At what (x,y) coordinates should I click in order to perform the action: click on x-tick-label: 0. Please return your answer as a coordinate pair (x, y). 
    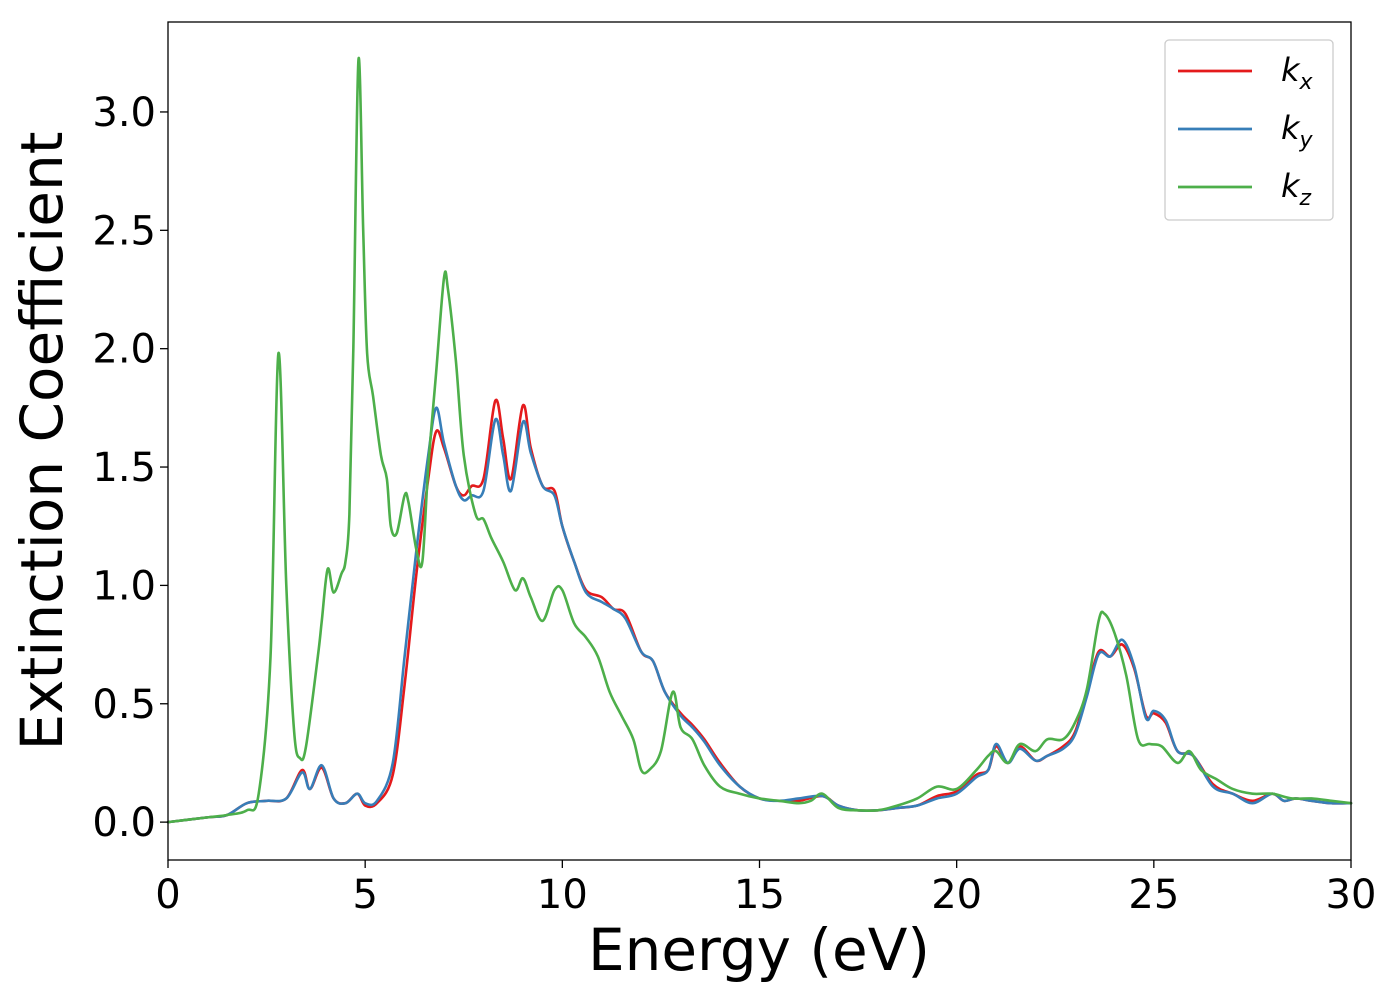
    Looking at the image, I should click on (167, 895).